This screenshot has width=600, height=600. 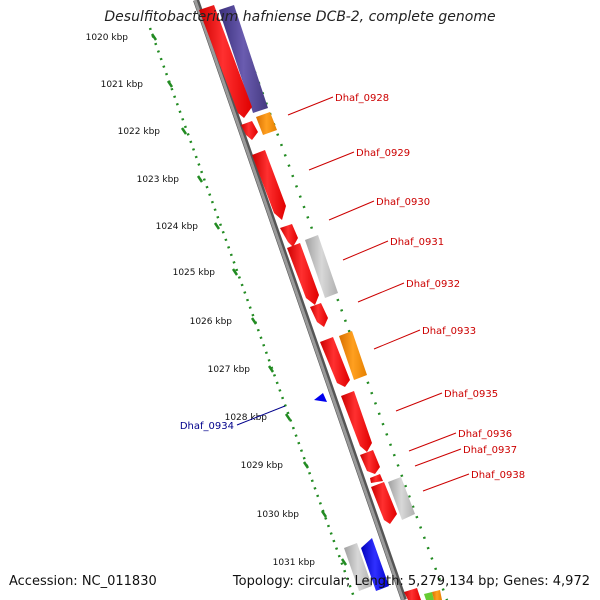 I want to click on ruler-label: 1020 kbp, so click(x=107, y=38).